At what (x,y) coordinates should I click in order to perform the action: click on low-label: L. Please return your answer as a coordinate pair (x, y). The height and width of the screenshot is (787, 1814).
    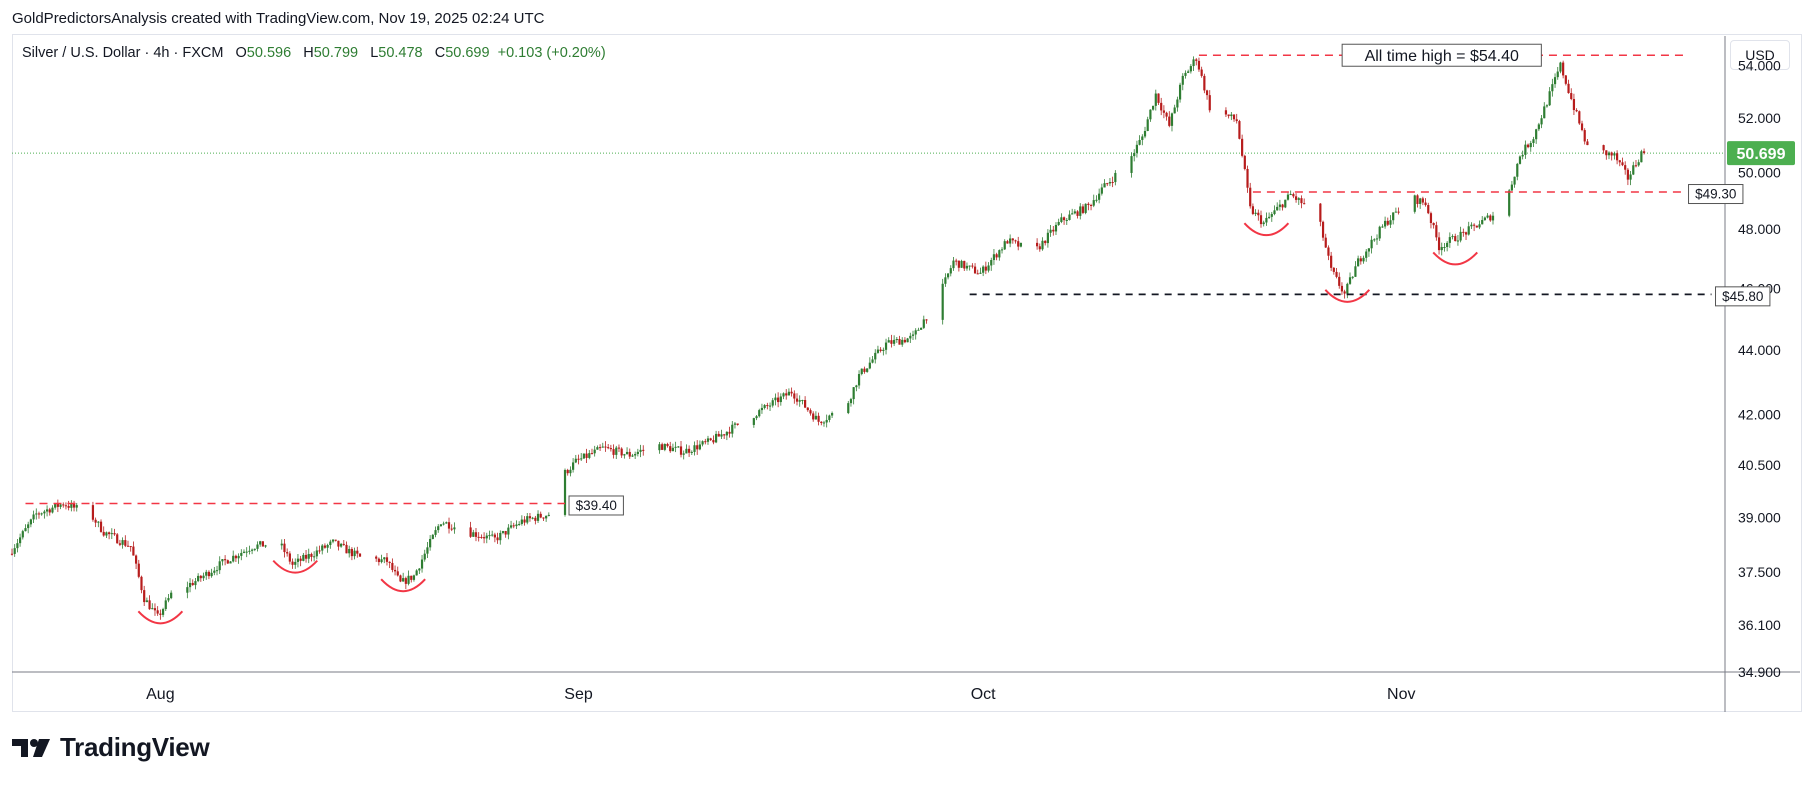
    Looking at the image, I should click on (374, 53).